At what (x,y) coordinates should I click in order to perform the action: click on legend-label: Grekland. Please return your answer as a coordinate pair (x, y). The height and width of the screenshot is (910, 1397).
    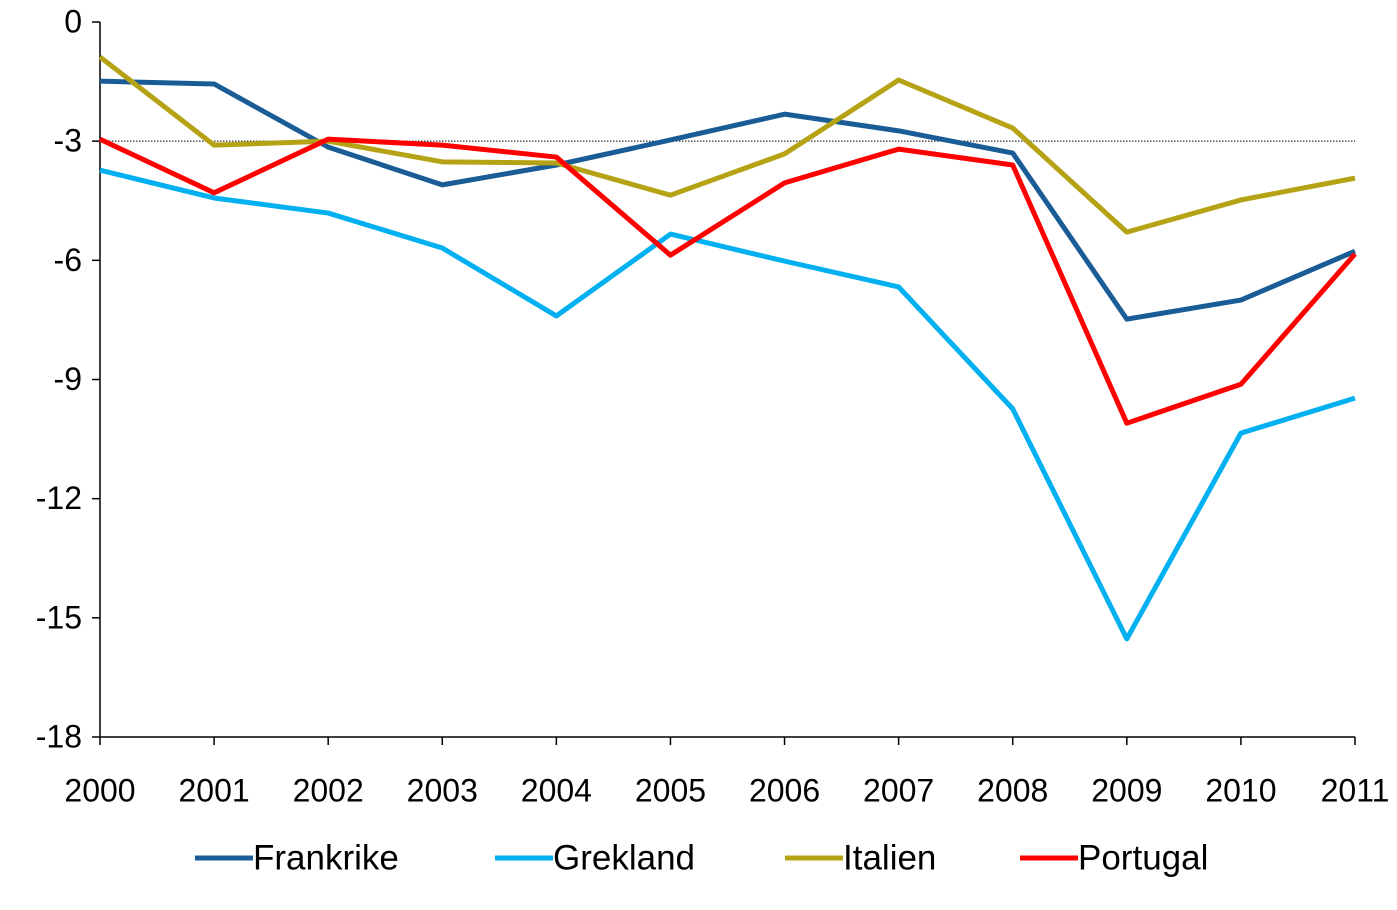
    Looking at the image, I should click on (624, 857).